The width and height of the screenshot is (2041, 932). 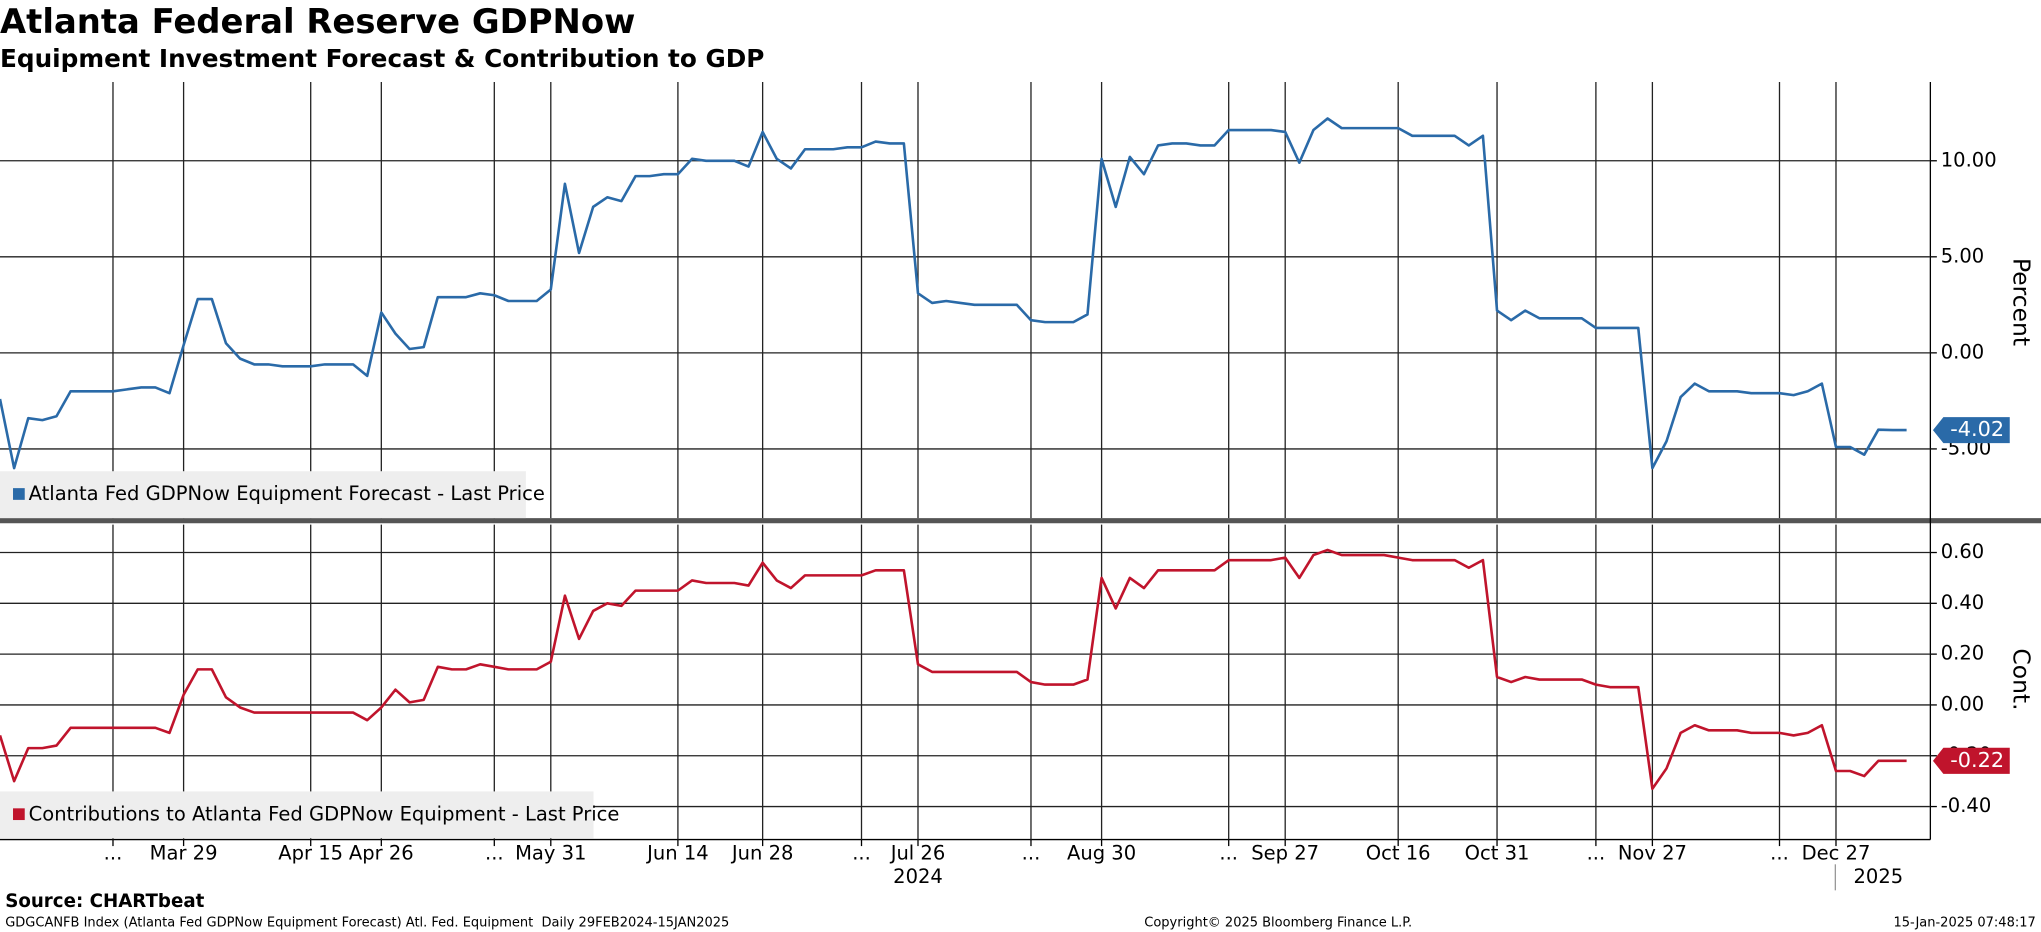 I want to click on x-tick-label: Dec 27, so click(x=1836, y=852).